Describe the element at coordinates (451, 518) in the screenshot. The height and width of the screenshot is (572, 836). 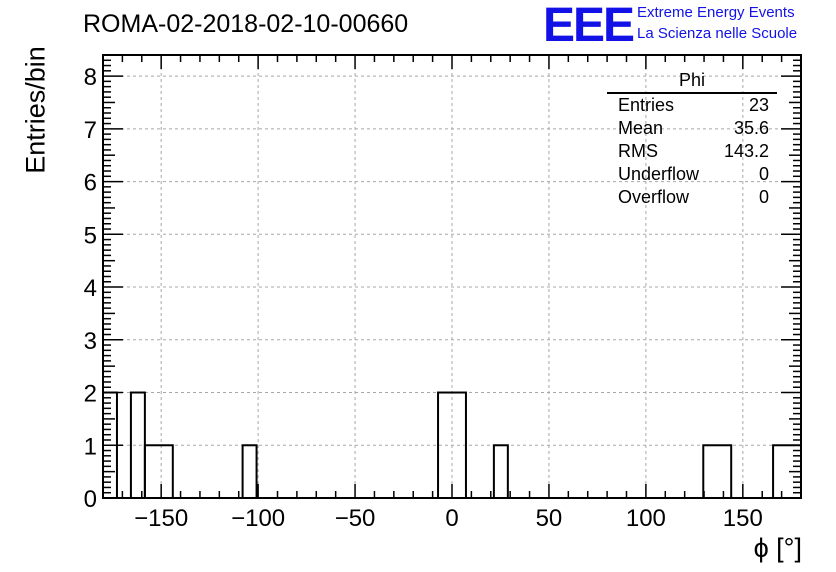
I see `x-tick-label: 0` at that location.